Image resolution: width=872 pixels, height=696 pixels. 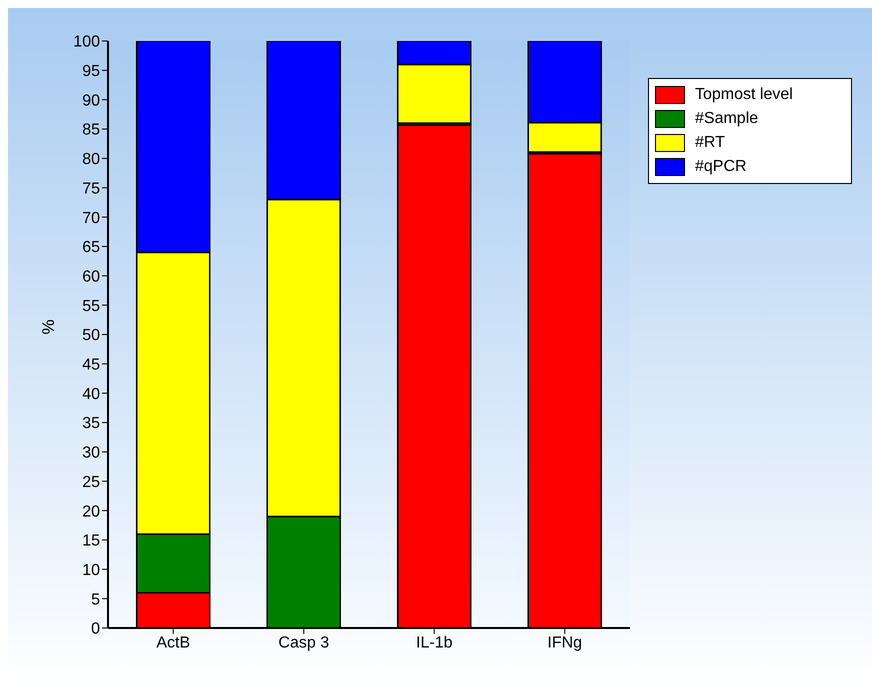 I want to click on y-tick-label: 80, so click(x=91, y=159).